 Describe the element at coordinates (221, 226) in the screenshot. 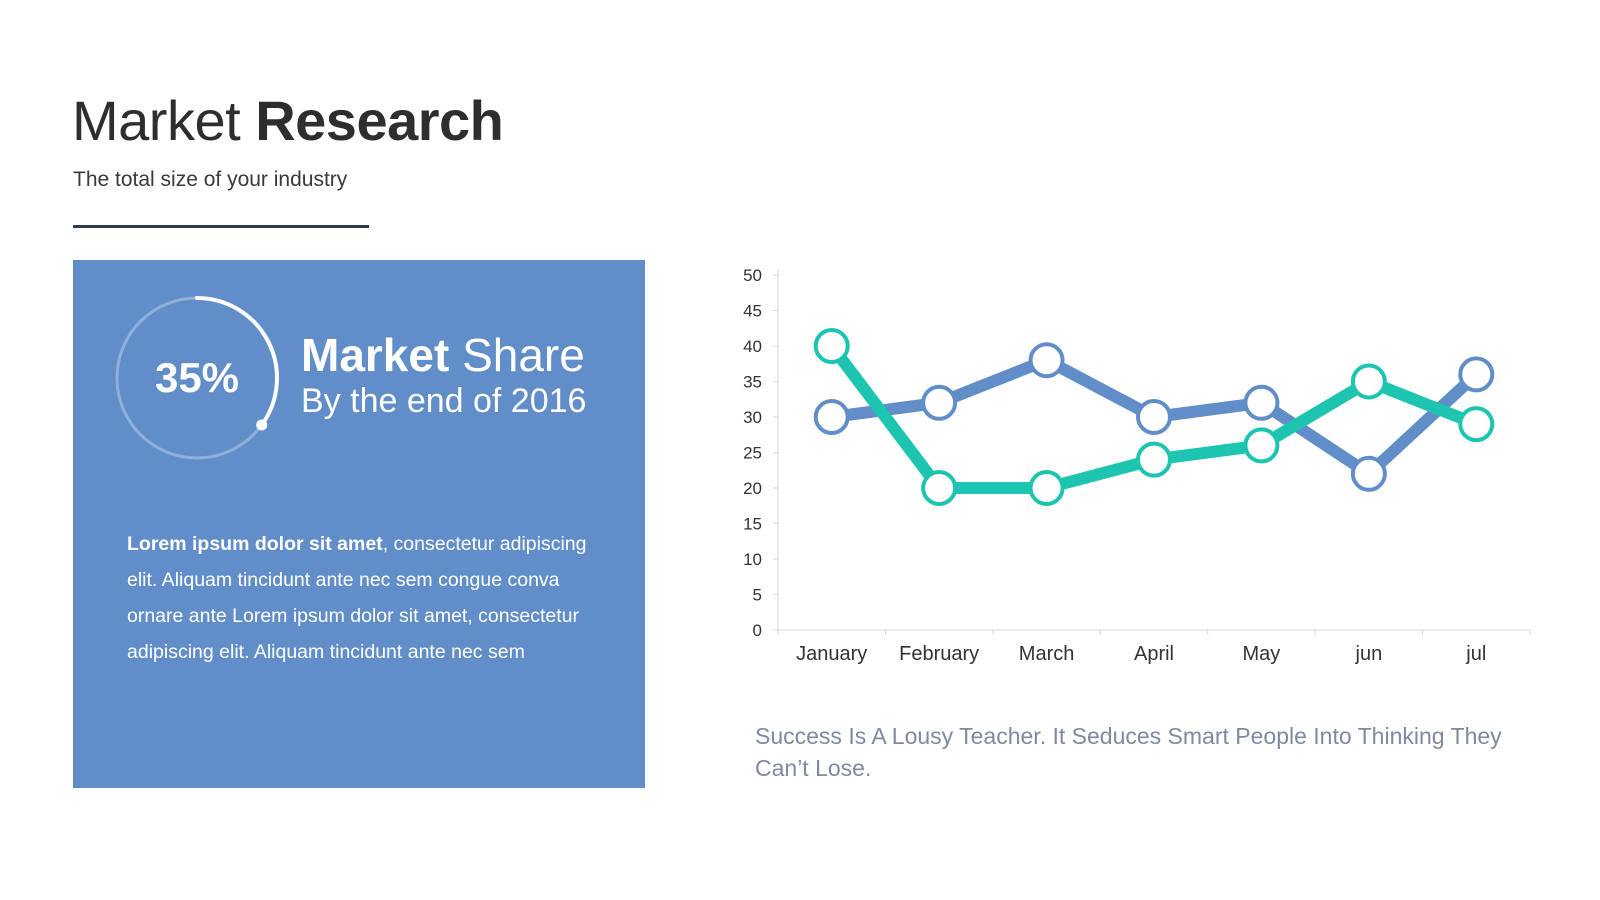

I see `title-divider` at that location.